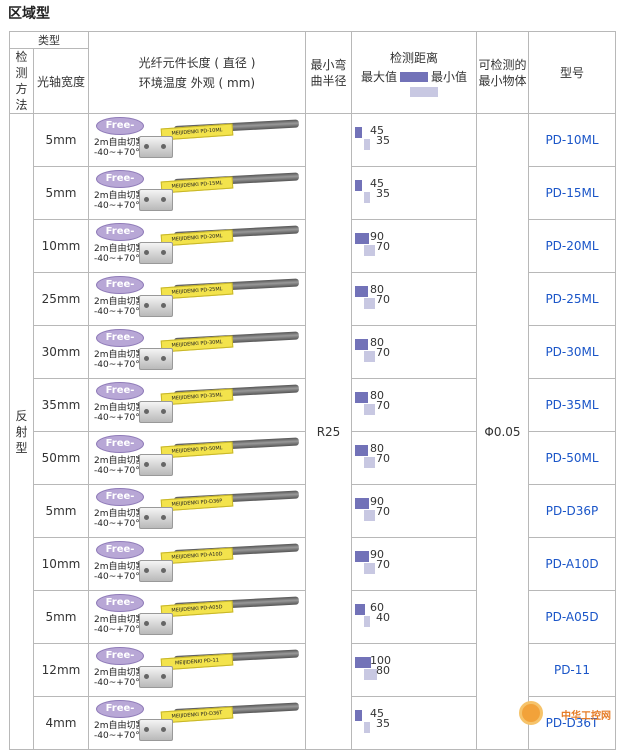  What do you see at coordinates (572, 511) in the screenshot?
I see `model-link: PD-D36P` at bounding box center [572, 511].